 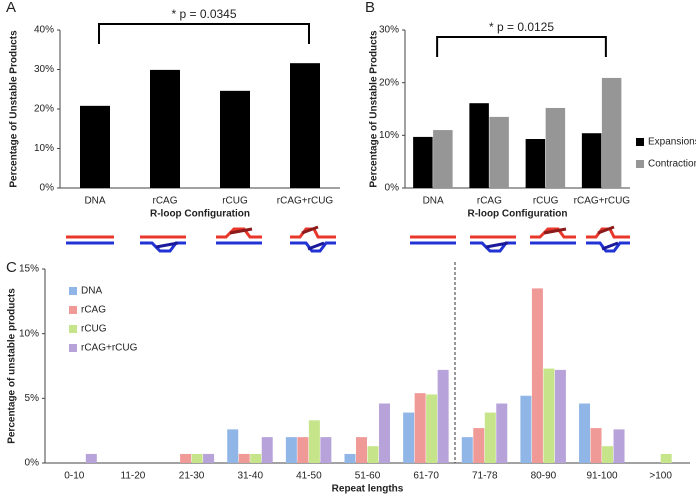 I want to click on x-tick-label: rCAG+rCUG, so click(x=602, y=201).